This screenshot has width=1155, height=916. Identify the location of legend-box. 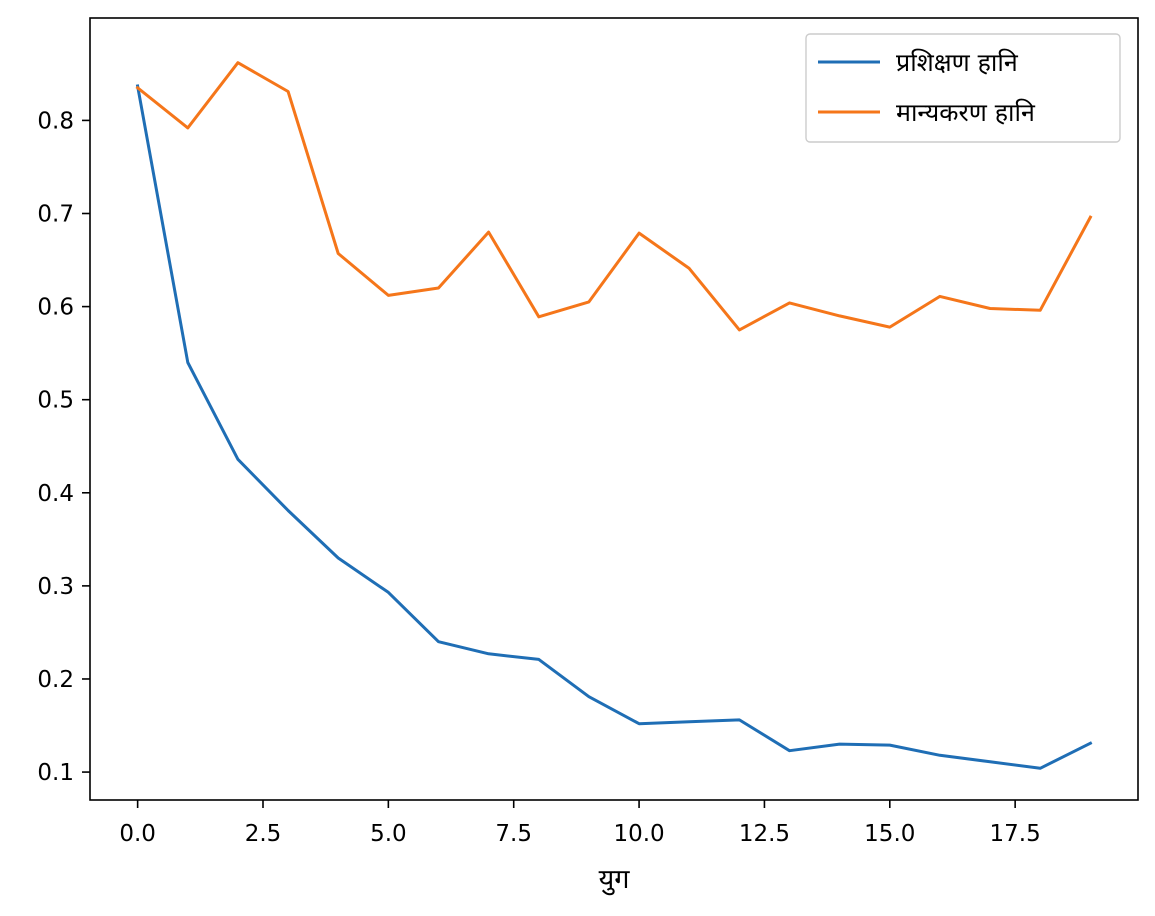
(963, 88).